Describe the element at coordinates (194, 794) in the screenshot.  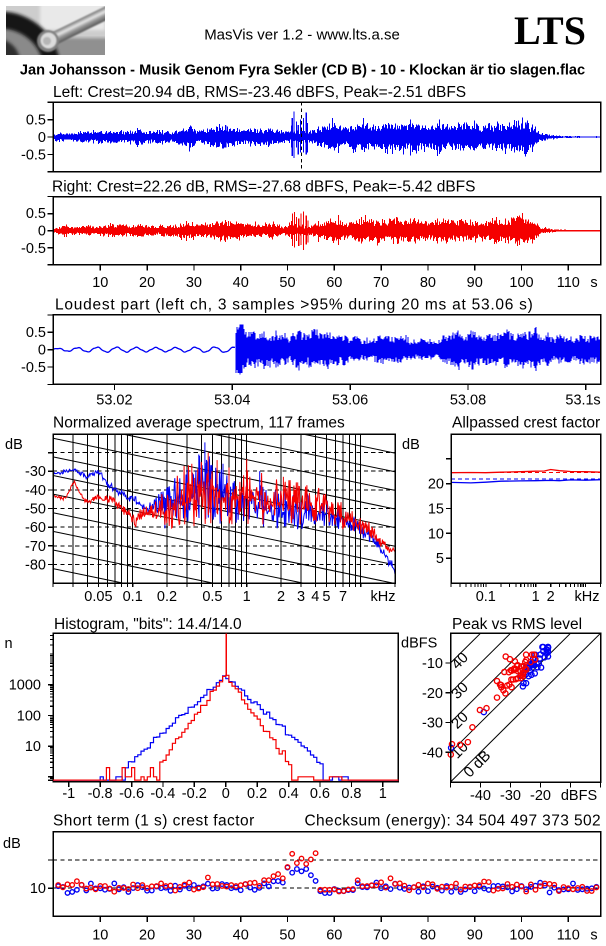
I see `svg-text: -0.2` at that location.